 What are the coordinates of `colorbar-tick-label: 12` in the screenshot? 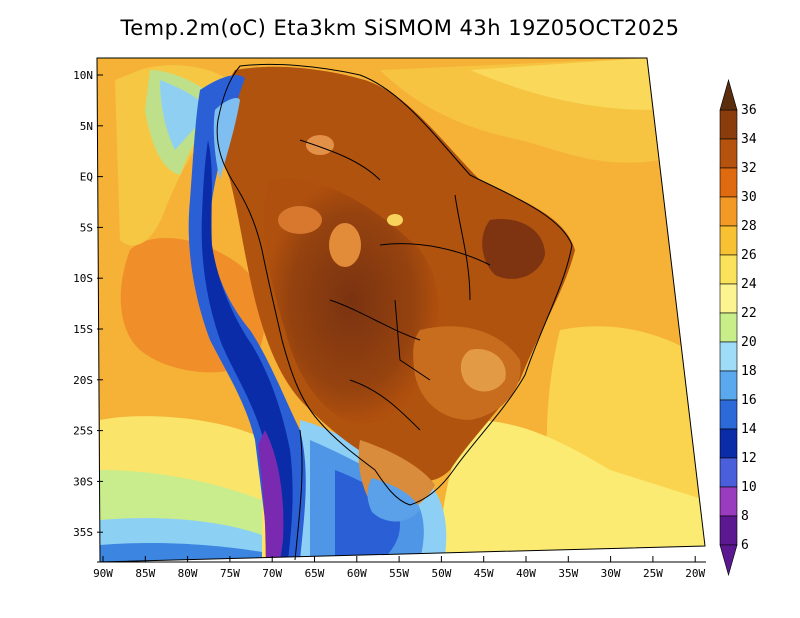 It's located at (749, 458).